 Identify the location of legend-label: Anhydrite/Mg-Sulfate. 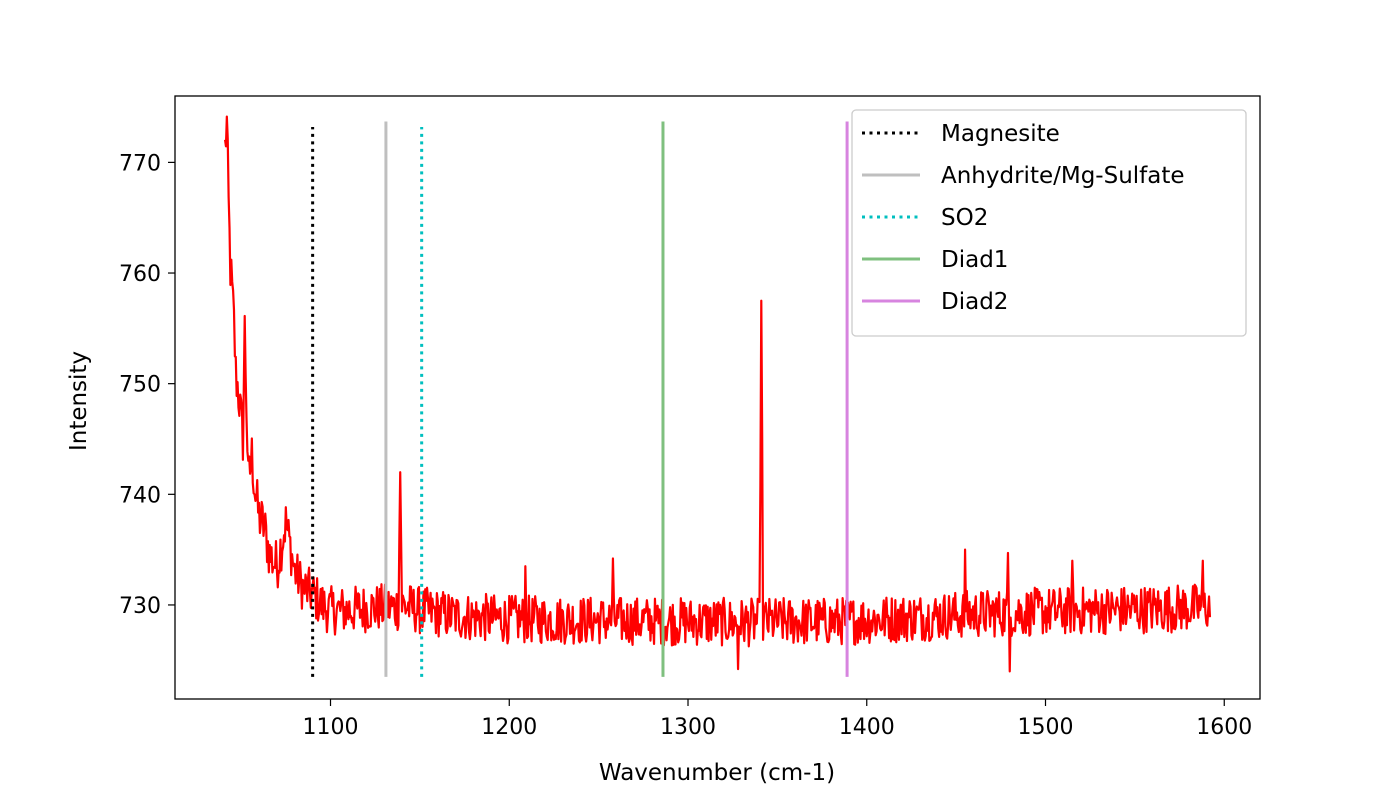
(1063, 176).